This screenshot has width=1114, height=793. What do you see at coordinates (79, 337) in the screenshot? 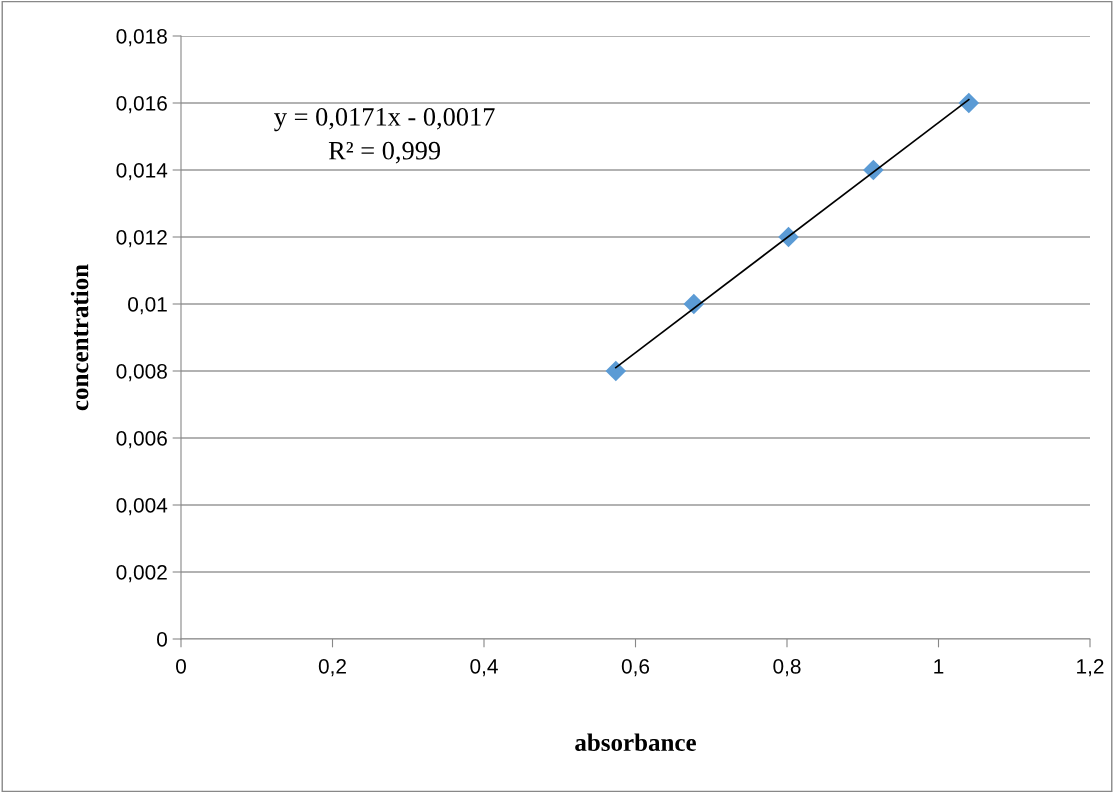
I see `y-axis-title: concentration` at bounding box center [79, 337].